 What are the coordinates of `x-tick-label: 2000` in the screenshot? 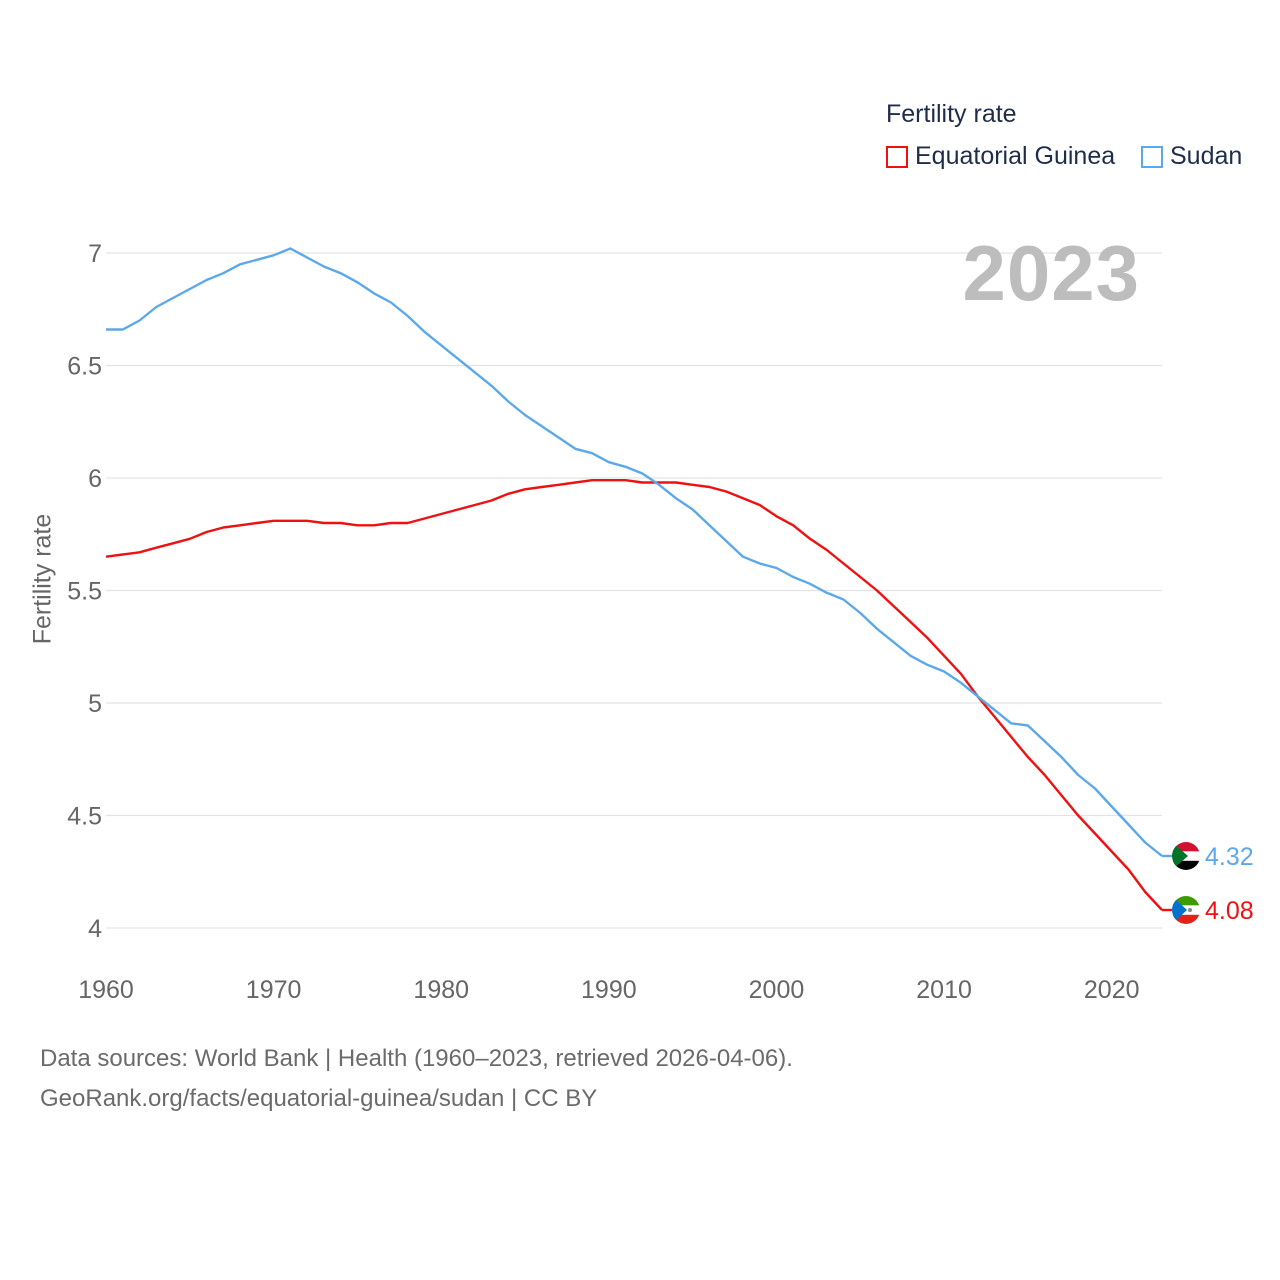 It's located at (777, 990).